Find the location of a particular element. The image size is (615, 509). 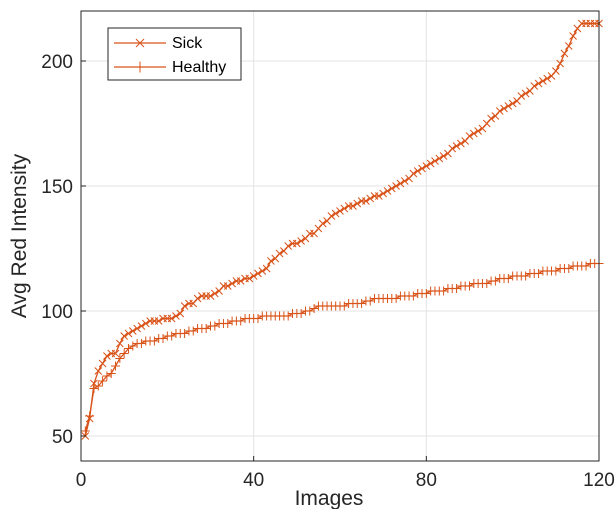

legend-marker-sick is located at coordinates (140, 43).